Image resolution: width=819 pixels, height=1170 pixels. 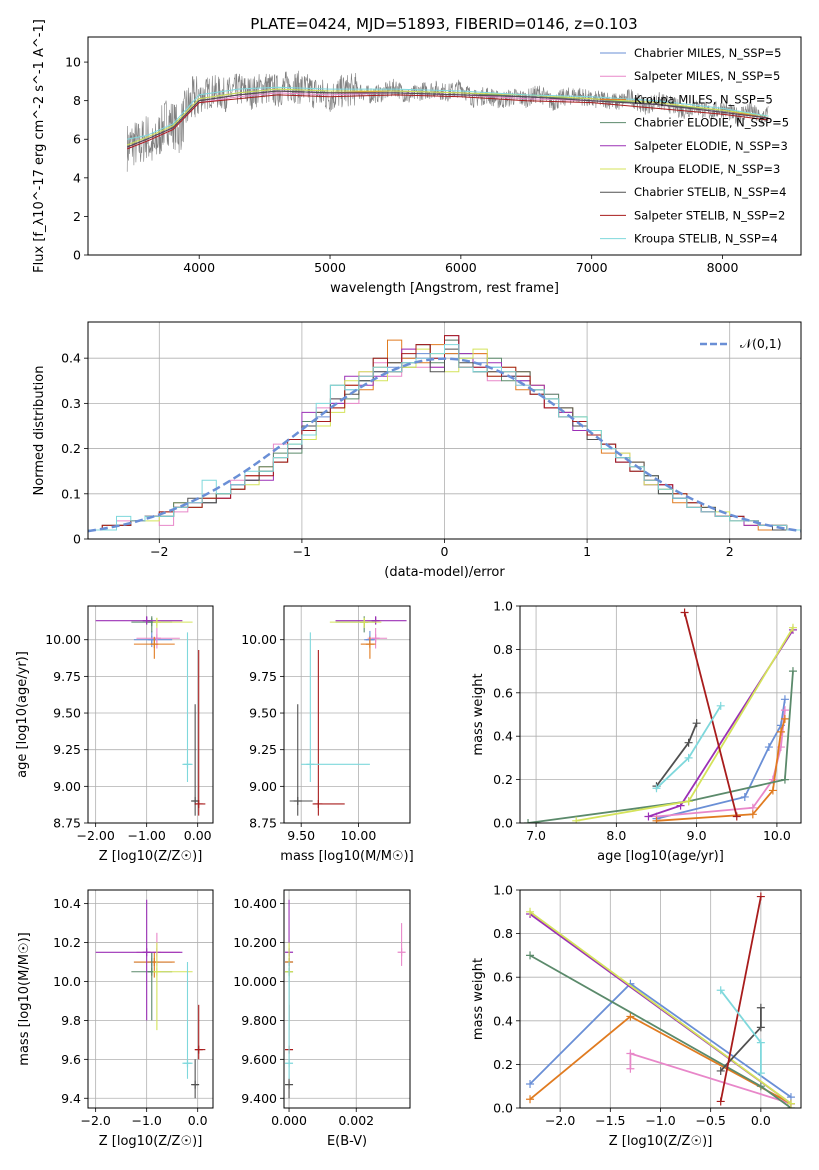 What do you see at coordinates (39, 431) in the screenshot?
I see `y-axis-label: Normed distribution` at bounding box center [39, 431].